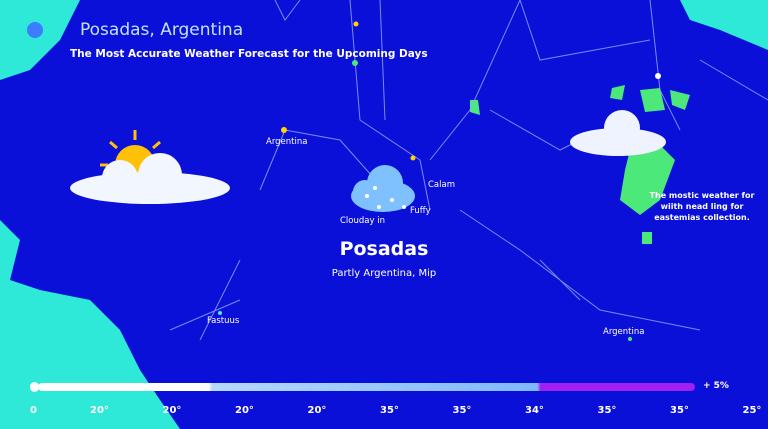 The width and height of the screenshot is (768, 429). Describe the element at coordinates (716, 386) in the screenshot. I see `scale-end-label: + 5%` at that location.